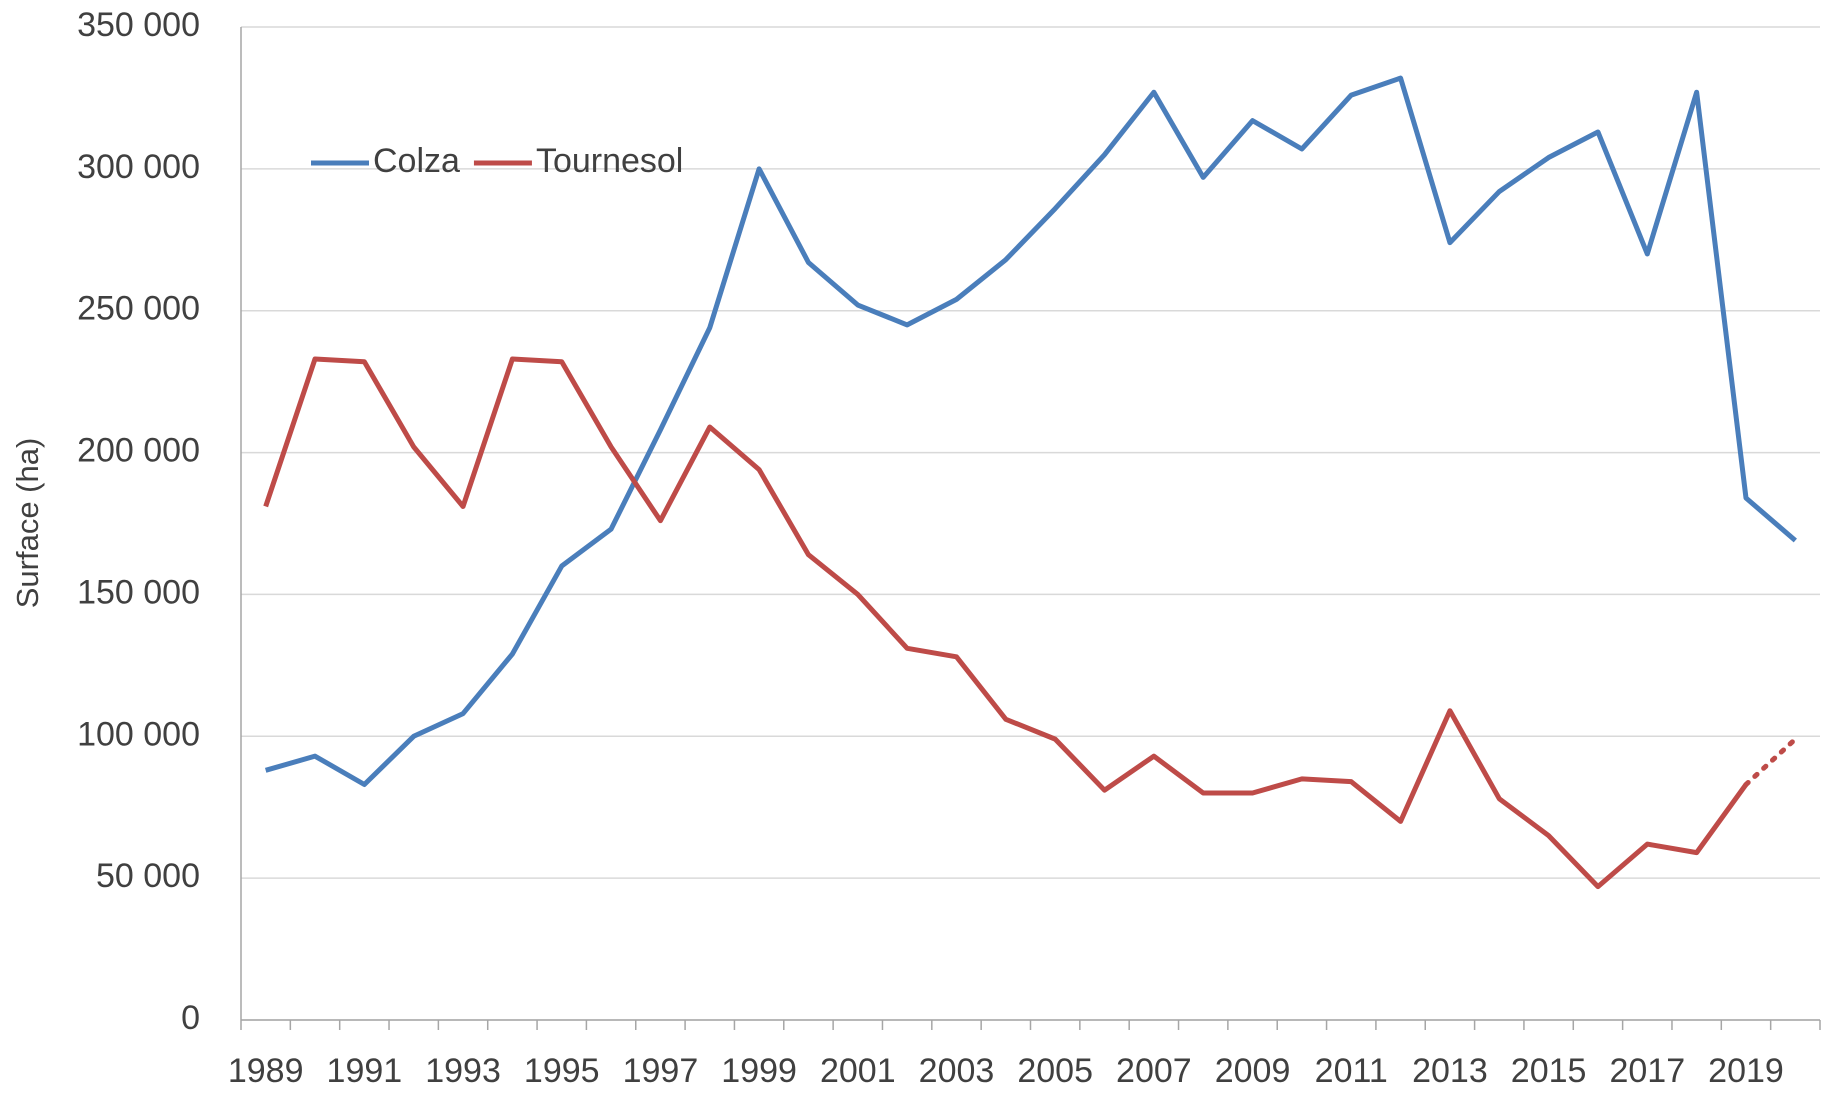  Describe the element at coordinates (190, 1018) in the screenshot. I see `y-tick-label: 0` at that location.